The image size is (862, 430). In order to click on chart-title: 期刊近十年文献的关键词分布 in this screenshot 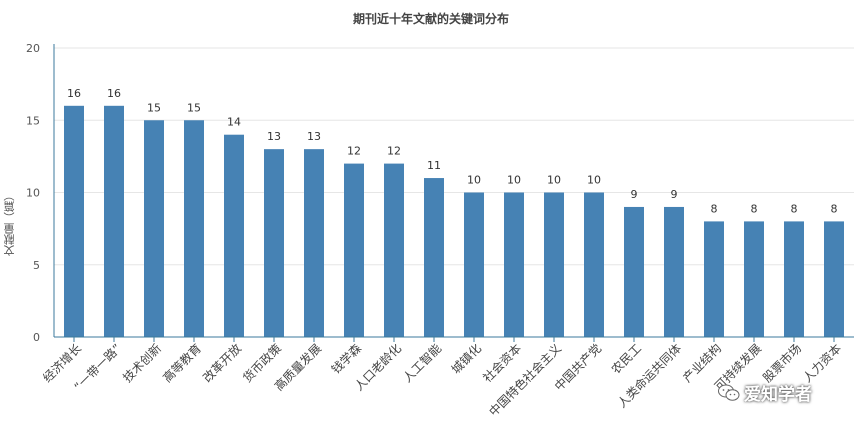, I will do `click(430, 19)`.